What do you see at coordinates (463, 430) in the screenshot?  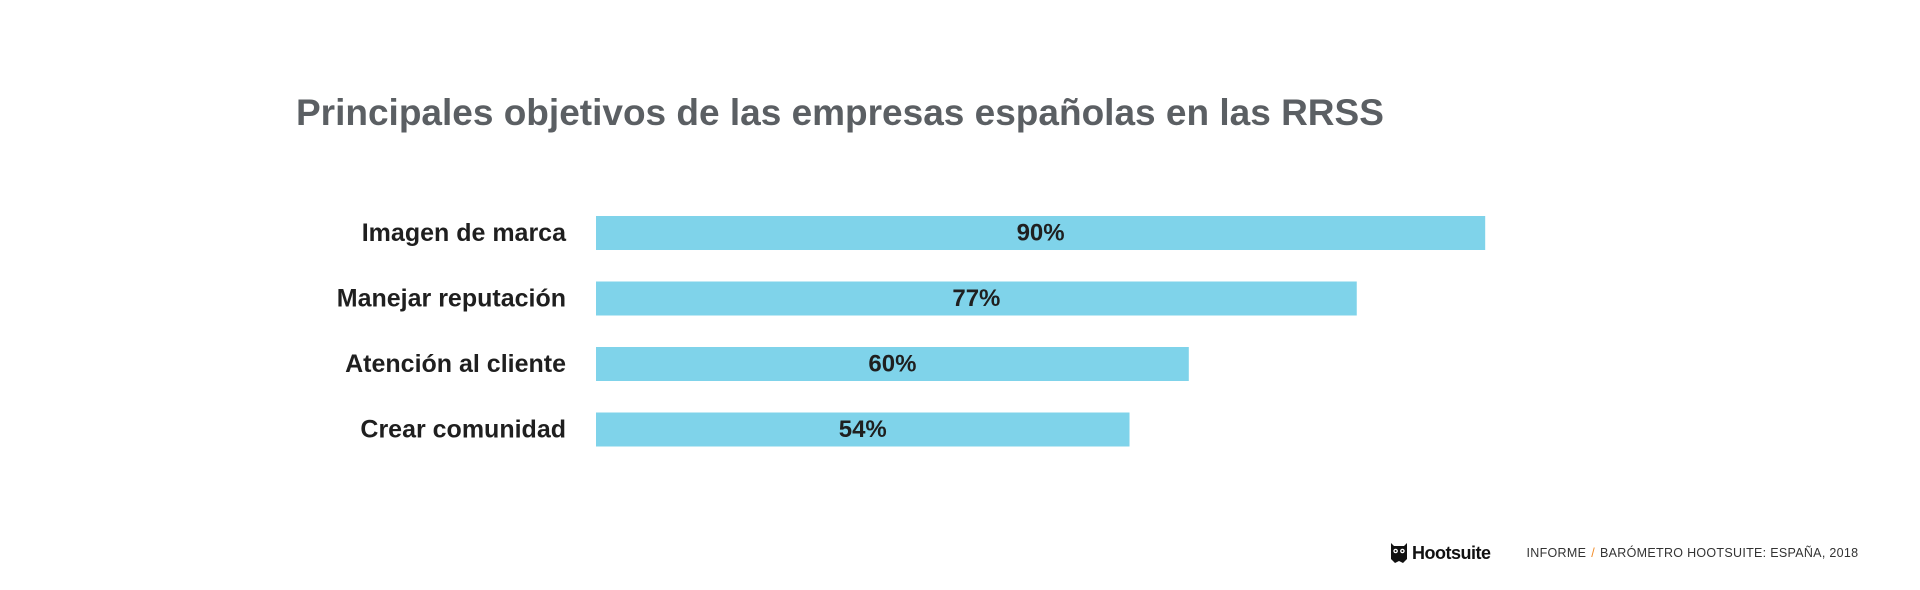 I see `category-label-4: Crear comunidad` at bounding box center [463, 430].